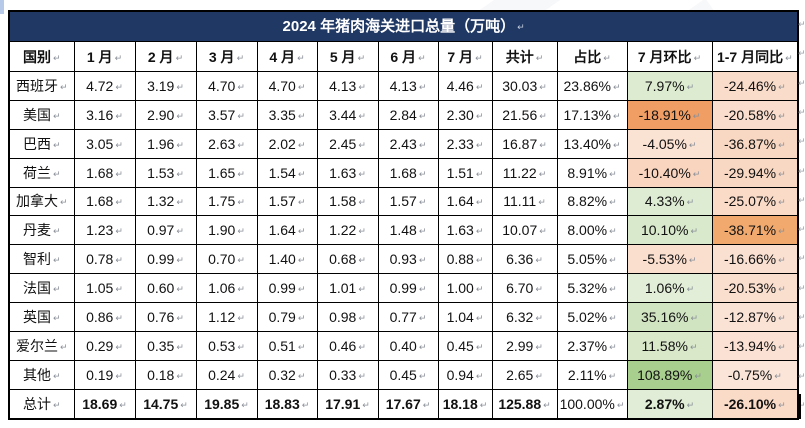  I want to click on cell-month-6: 1.48 ↵, so click(408, 230).